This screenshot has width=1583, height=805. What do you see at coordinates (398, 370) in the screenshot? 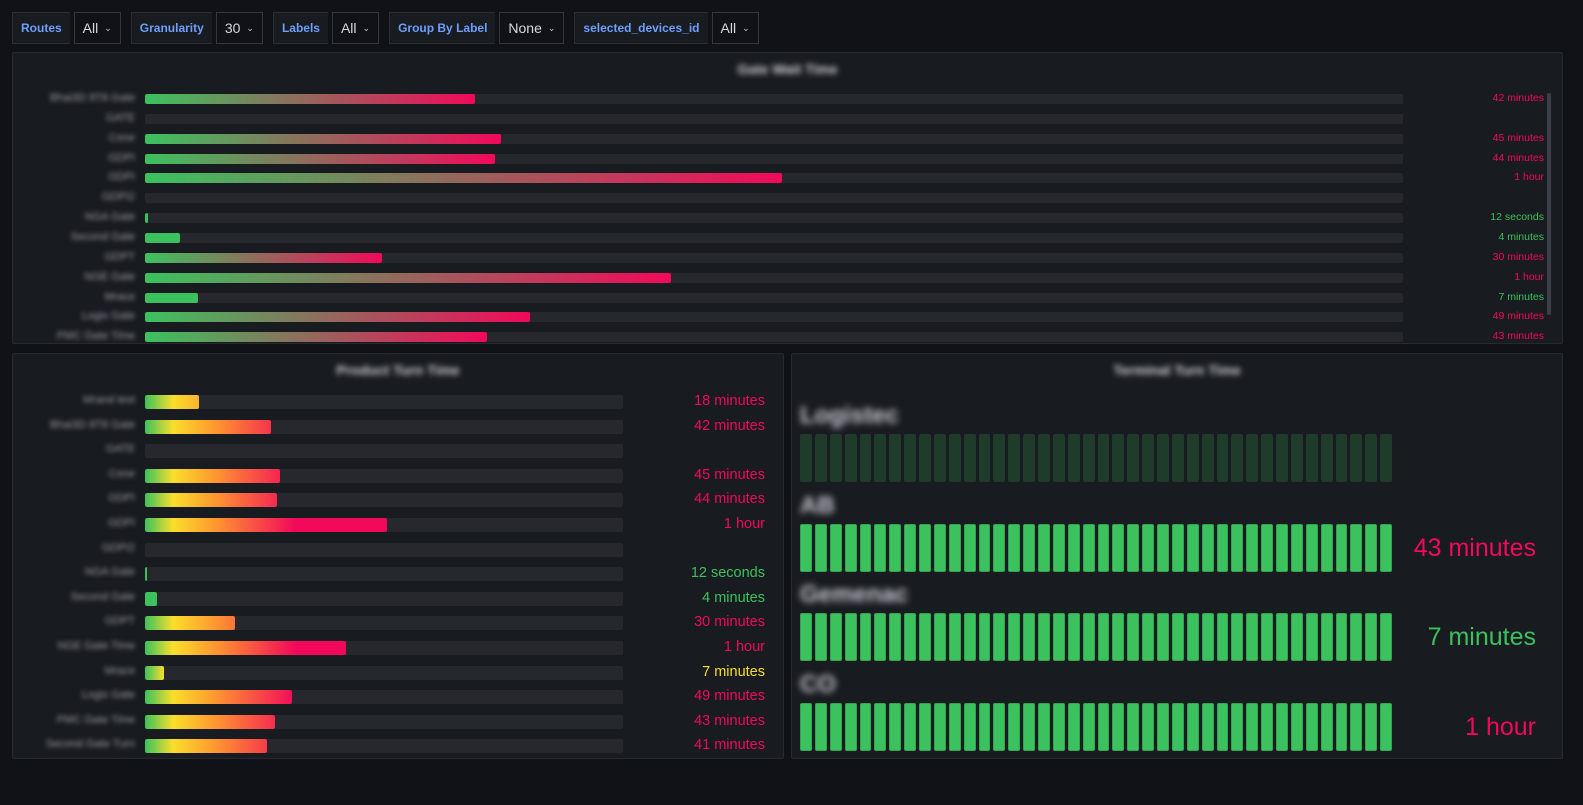
I see `panel-title: Product Turn Time` at bounding box center [398, 370].